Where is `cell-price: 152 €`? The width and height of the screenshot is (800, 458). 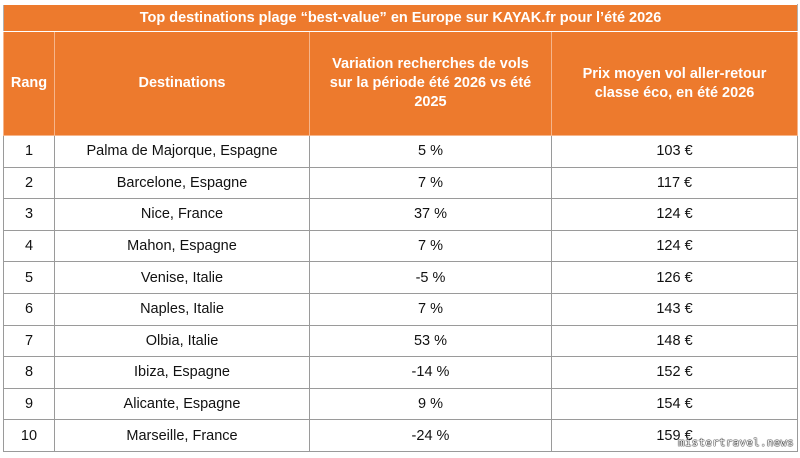 cell-price: 152 € is located at coordinates (674, 372).